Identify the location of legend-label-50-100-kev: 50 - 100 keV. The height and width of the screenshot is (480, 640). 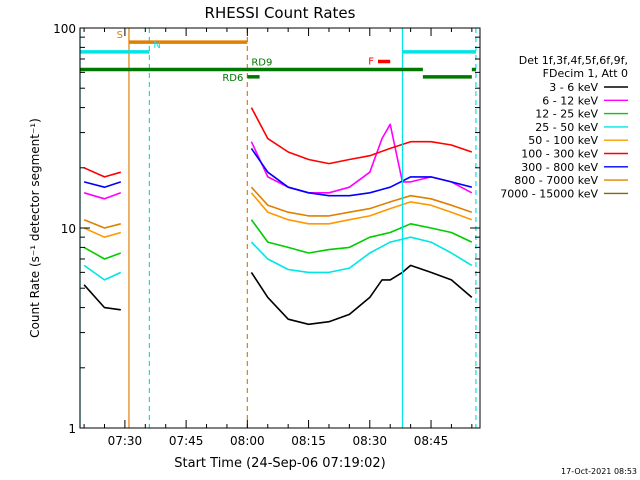
(563, 140).